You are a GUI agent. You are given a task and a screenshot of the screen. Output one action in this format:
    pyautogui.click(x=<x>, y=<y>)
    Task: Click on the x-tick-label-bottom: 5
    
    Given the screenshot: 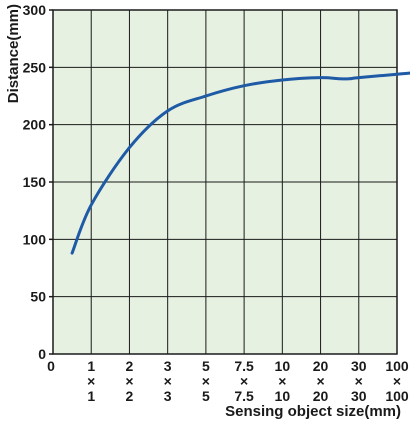 What is the action you would take?
    pyautogui.click(x=206, y=396)
    